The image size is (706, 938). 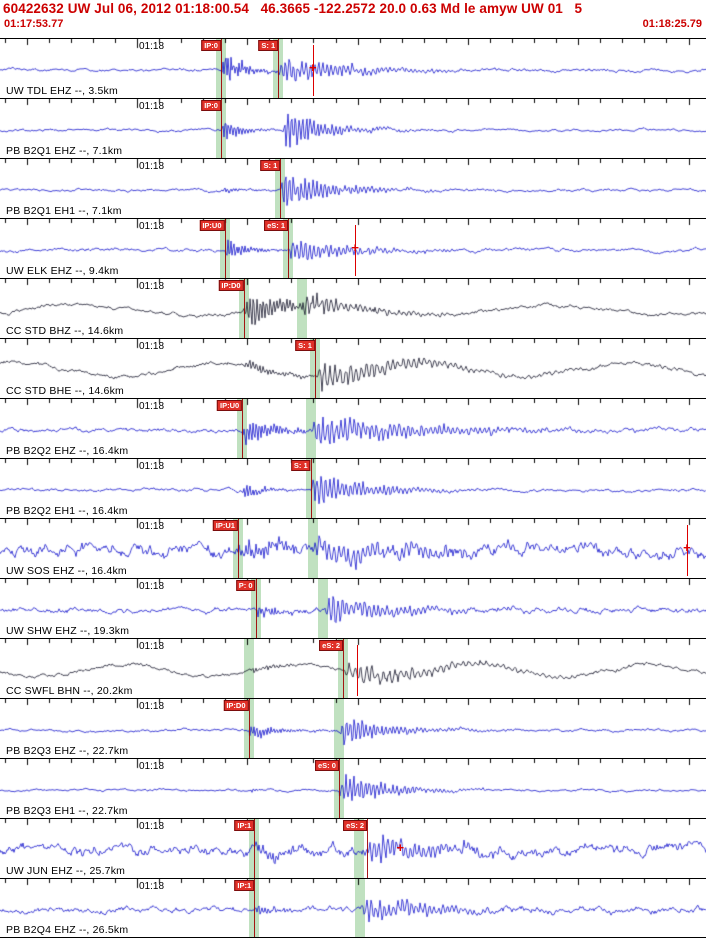 I want to click on trace-panel: S: 1 01:18 CC STD BHE --, 14.6km, so click(x=353, y=368).